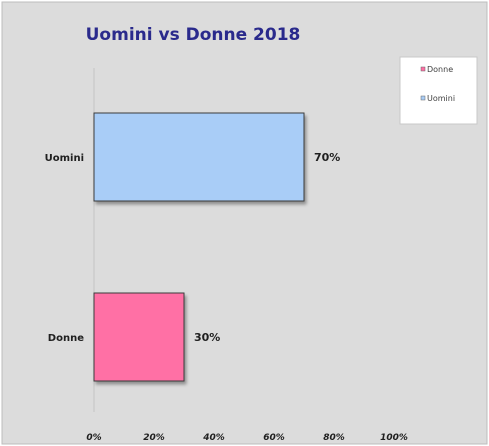  I want to click on legend: Donne Uomini, so click(438, 90).